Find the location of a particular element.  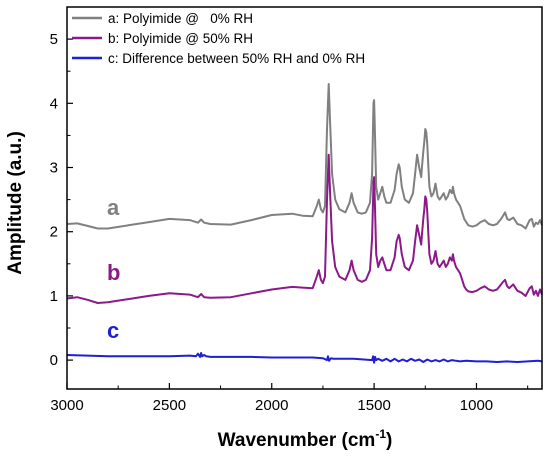

y-tick-label: 3 is located at coordinates (54, 168).